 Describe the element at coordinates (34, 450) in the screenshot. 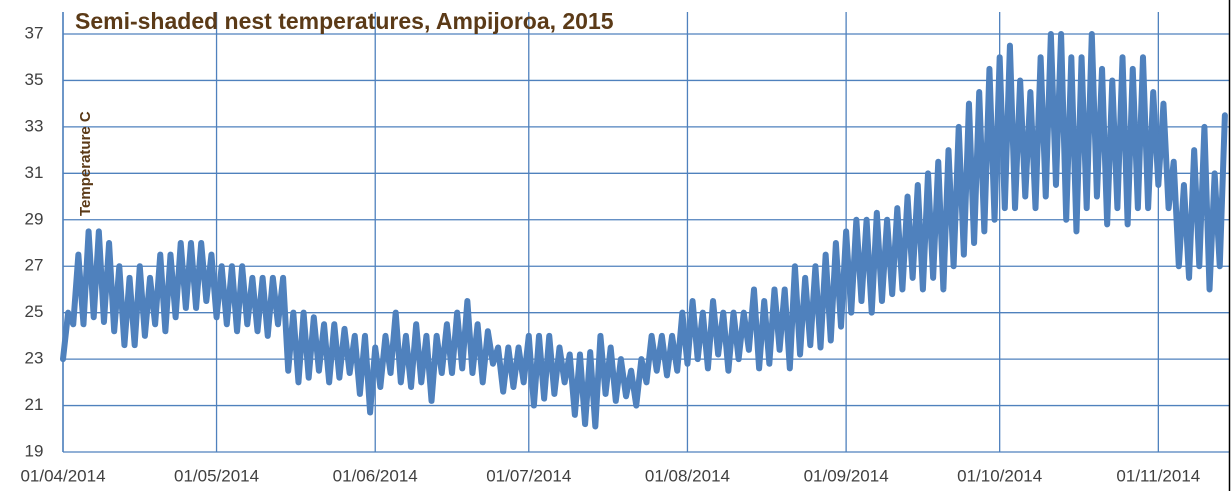

I see `y-tick-label: 19` at that location.